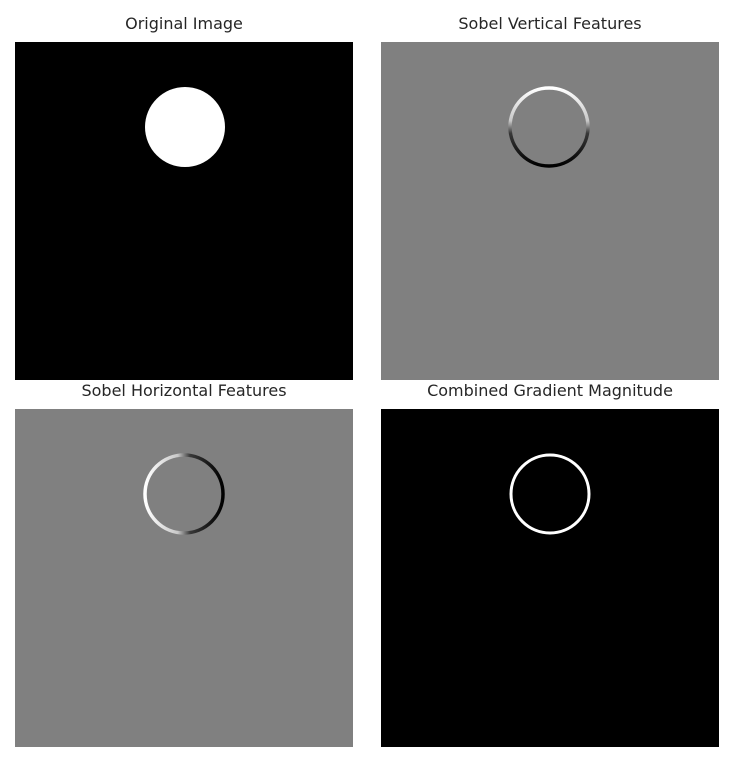 This screenshot has height=768, width=735. Describe the element at coordinates (184, 390) in the screenshot. I see `panel-title: Sobel Horizontal Features` at that location.